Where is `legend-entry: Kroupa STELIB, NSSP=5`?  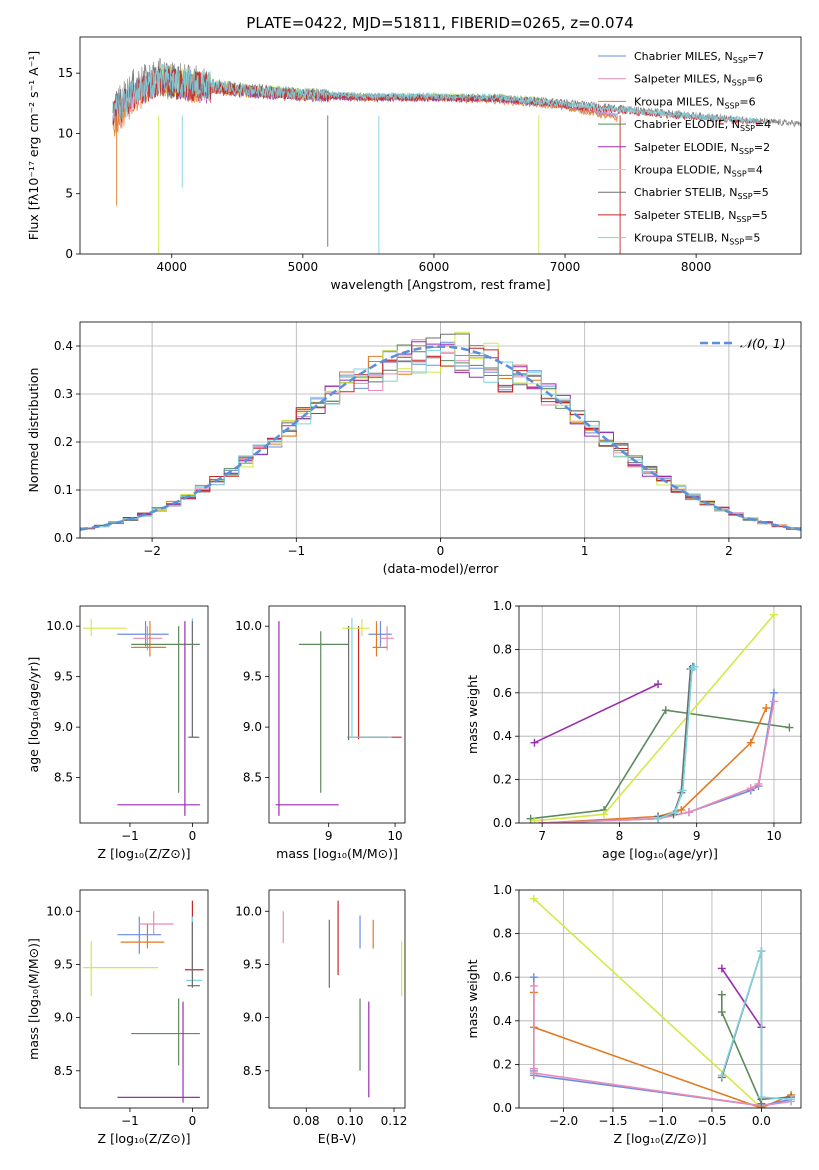
legend-entry: Kroupa STELIB, NSSP=5 is located at coordinates (697, 239).